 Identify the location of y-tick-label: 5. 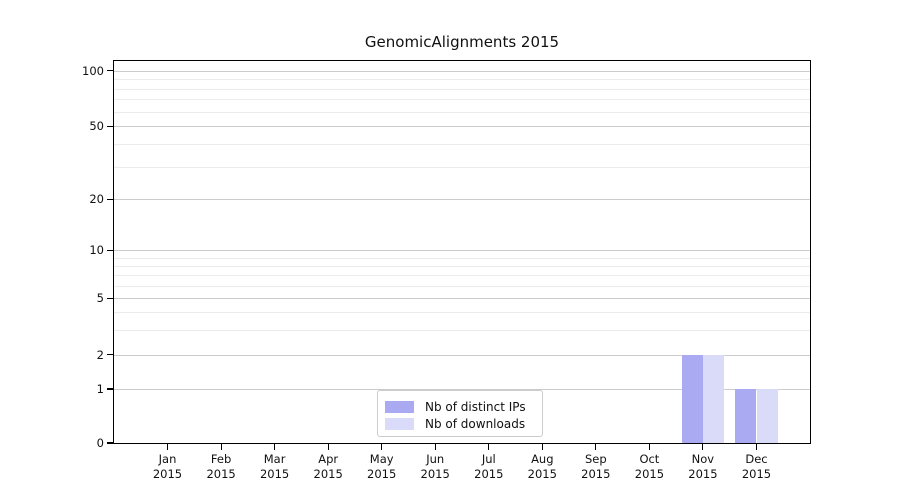
(100, 298).